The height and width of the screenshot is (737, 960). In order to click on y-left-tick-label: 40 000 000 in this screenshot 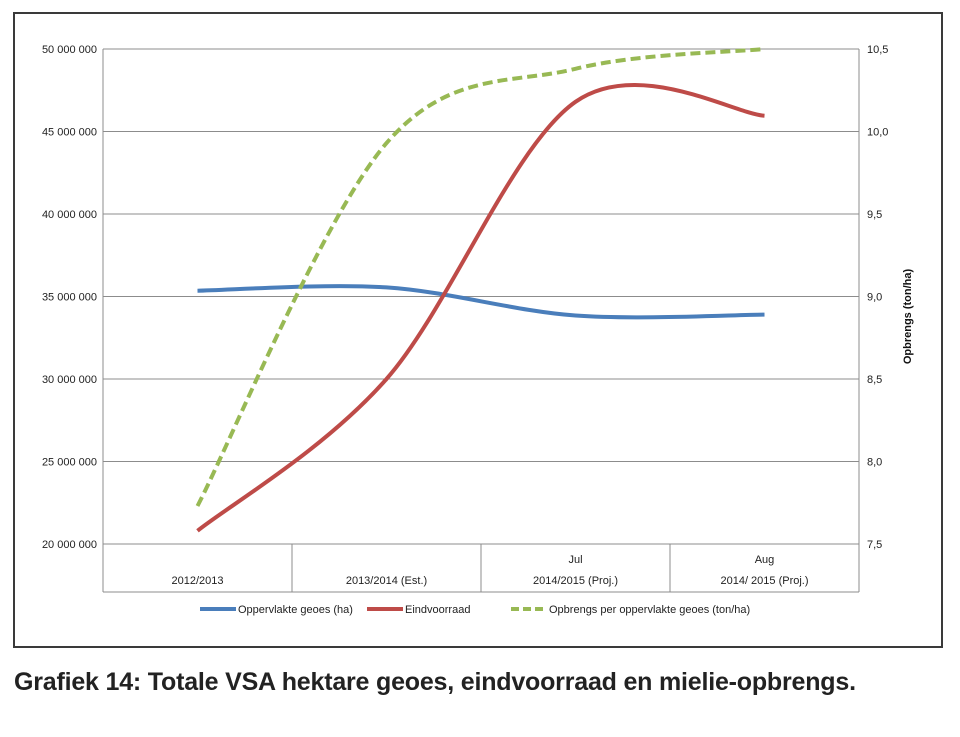, I will do `click(69, 215)`.